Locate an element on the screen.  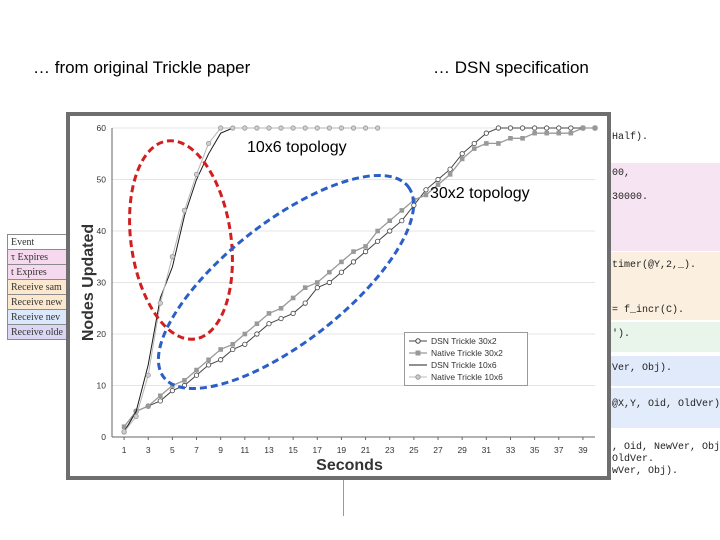
label-10x6-topology: 10x6 topology is located at coordinates (297, 147).